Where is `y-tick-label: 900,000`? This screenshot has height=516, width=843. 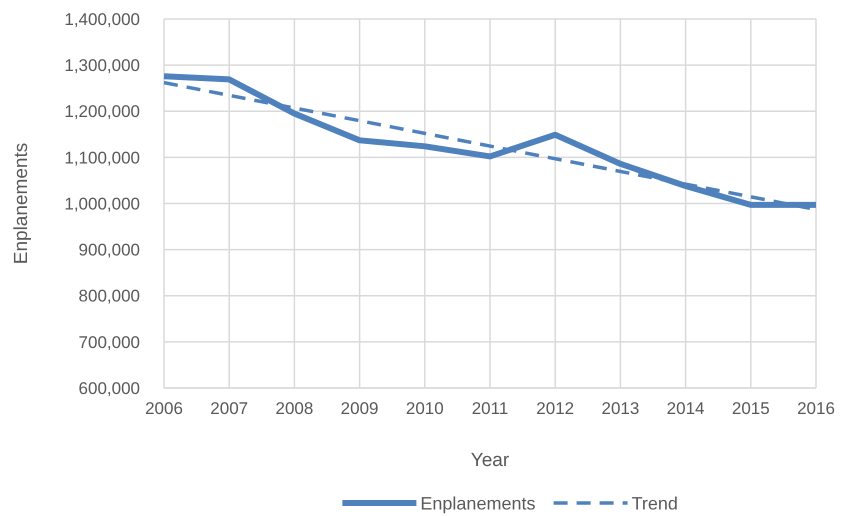 y-tick-label: 900,000 is located at coordinates (109, 250).